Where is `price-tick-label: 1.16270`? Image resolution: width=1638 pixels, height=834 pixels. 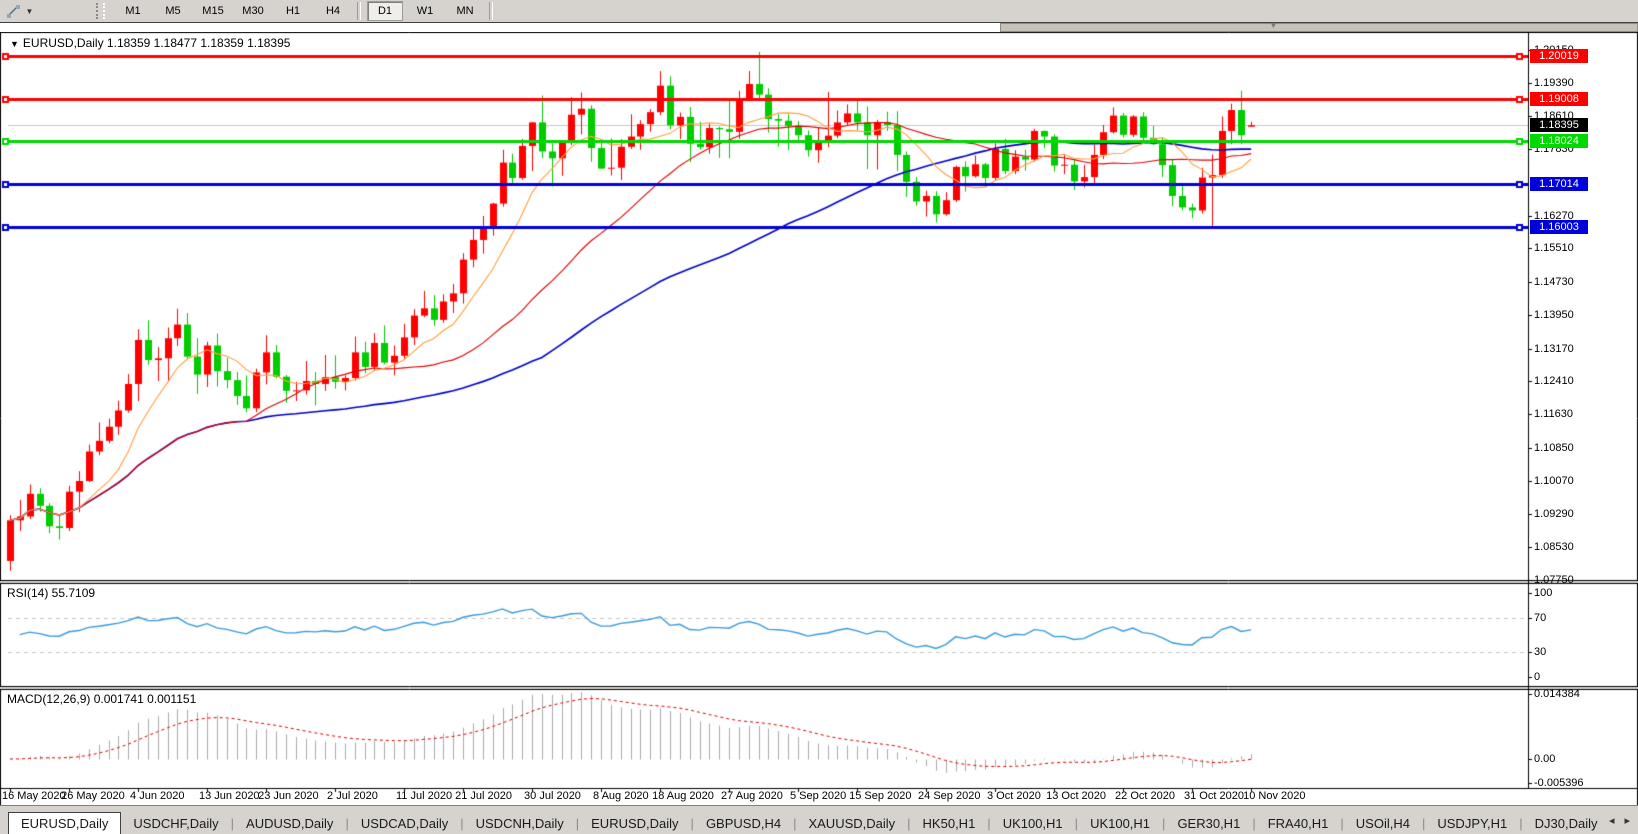
price-tick-label: 1.16270 is located at coordinates (1554, 216).